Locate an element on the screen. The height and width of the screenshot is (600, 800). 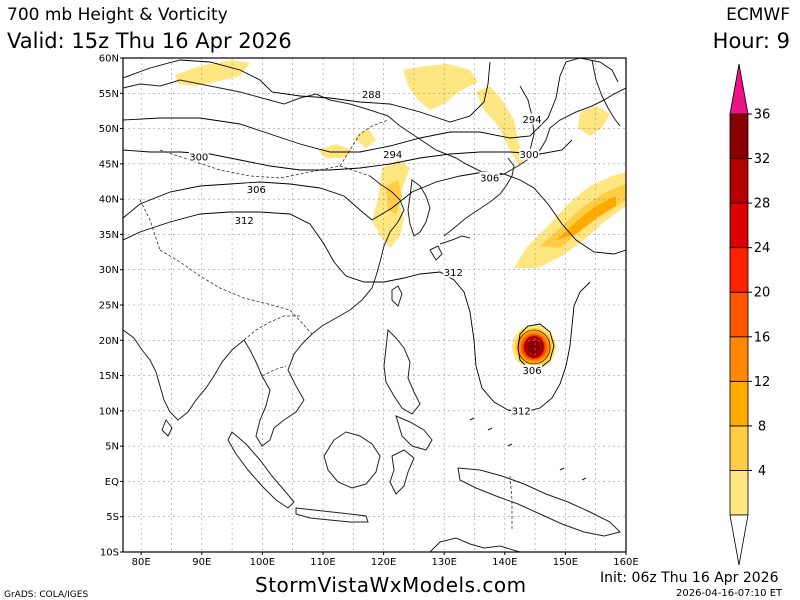
model-name: ECMWF is located at coordinates (758, 15).